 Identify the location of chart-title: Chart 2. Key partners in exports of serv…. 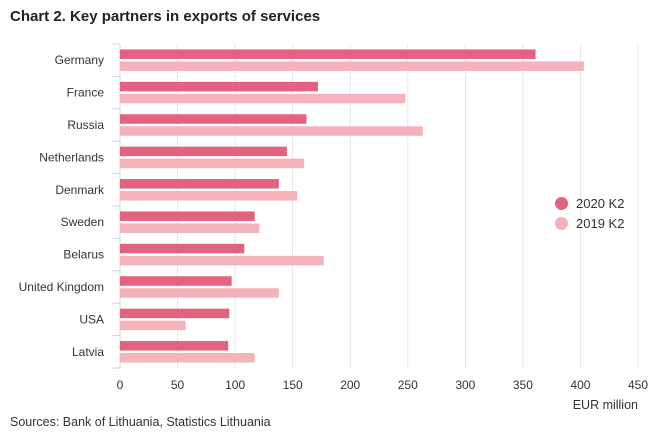
(165, 16).